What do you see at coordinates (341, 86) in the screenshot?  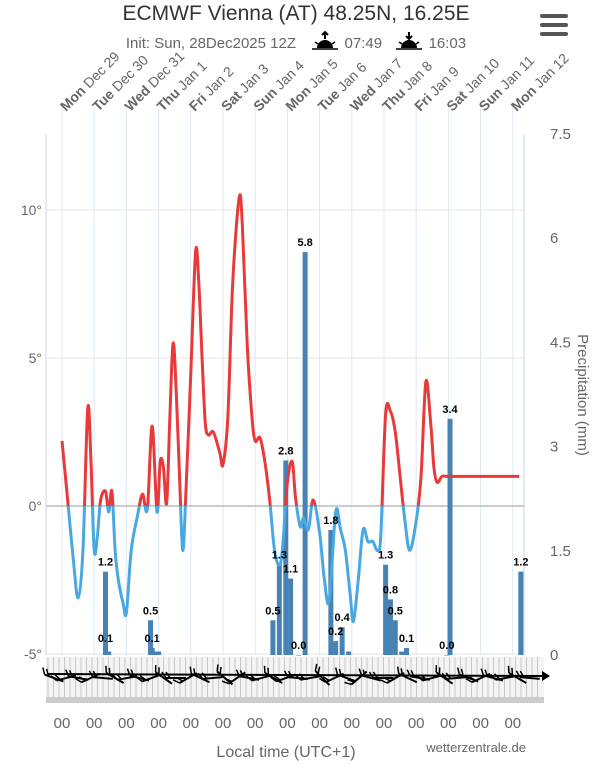 I see `x-tick-label-top: Tue Jan 6` at bounding box center [341, 86].